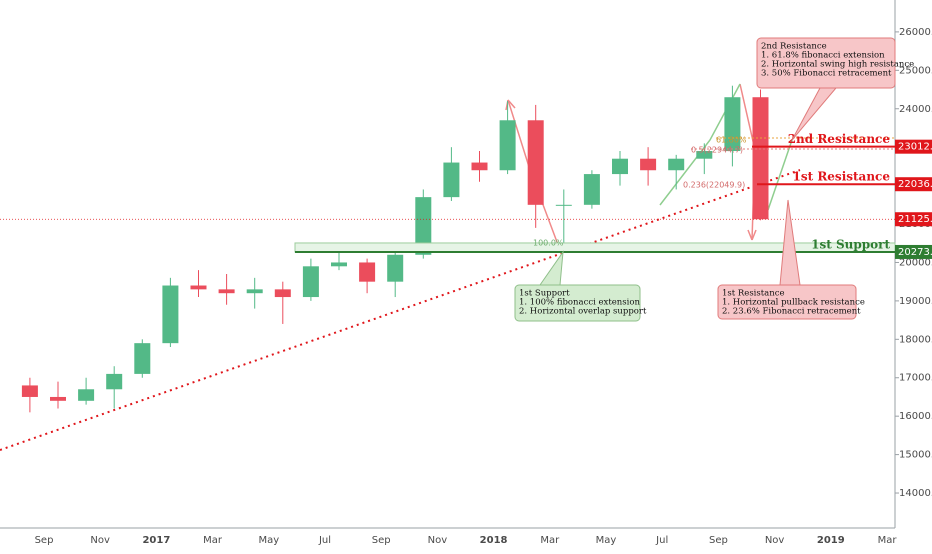 The width and height of the screenshot is (932, 554). I want to click on callout-title: 1st Support, so click(544, 294).